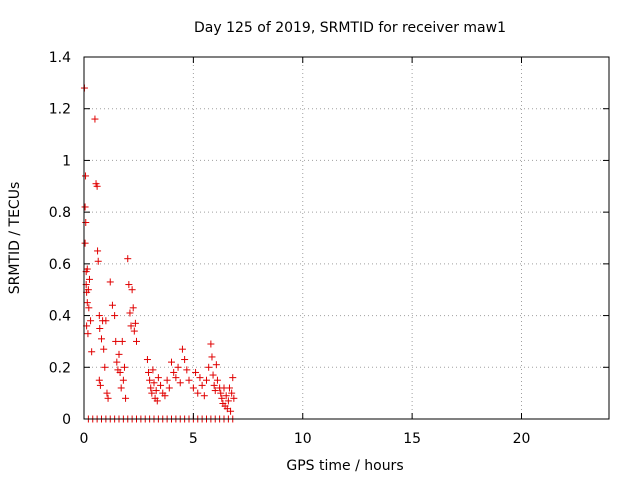  I want to click on x-tick-label: 0, so click(84, 439).